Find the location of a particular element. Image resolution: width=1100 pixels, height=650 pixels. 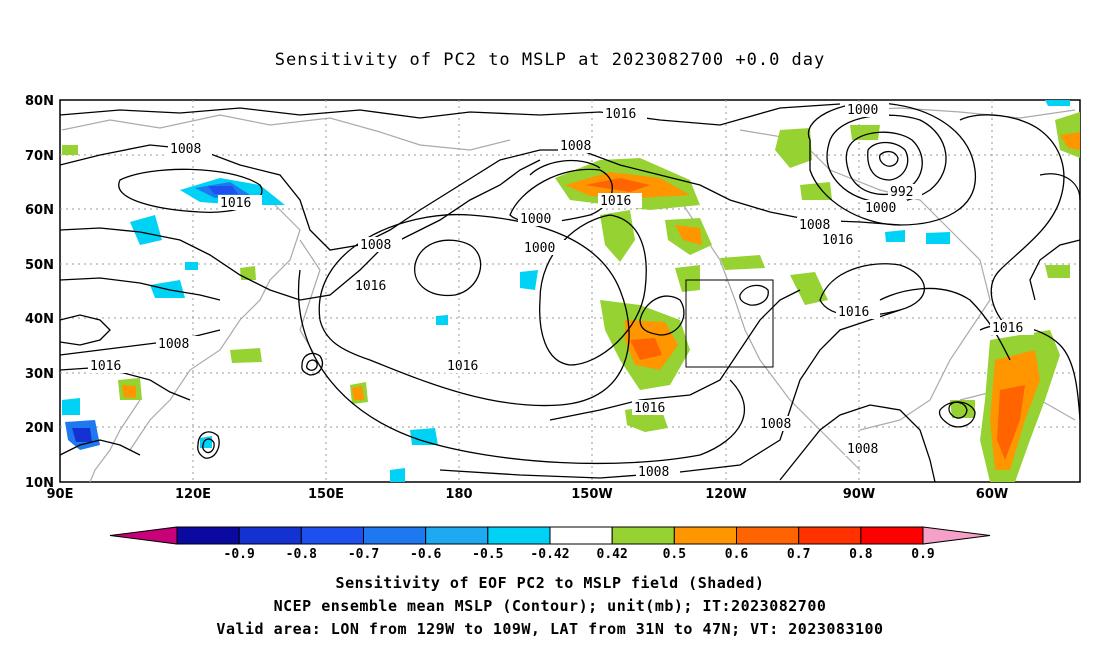

colorbar-label: 0.6 is located at coordinates (737, 554).